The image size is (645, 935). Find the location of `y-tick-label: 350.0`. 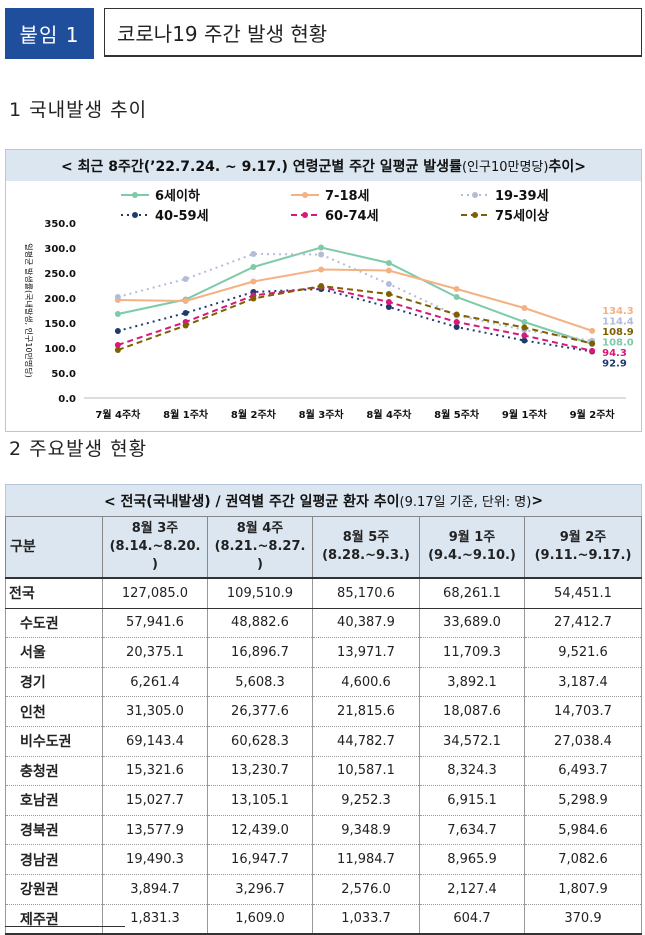

y-tick-label: 350.0 is located at coordinates (60, 224).